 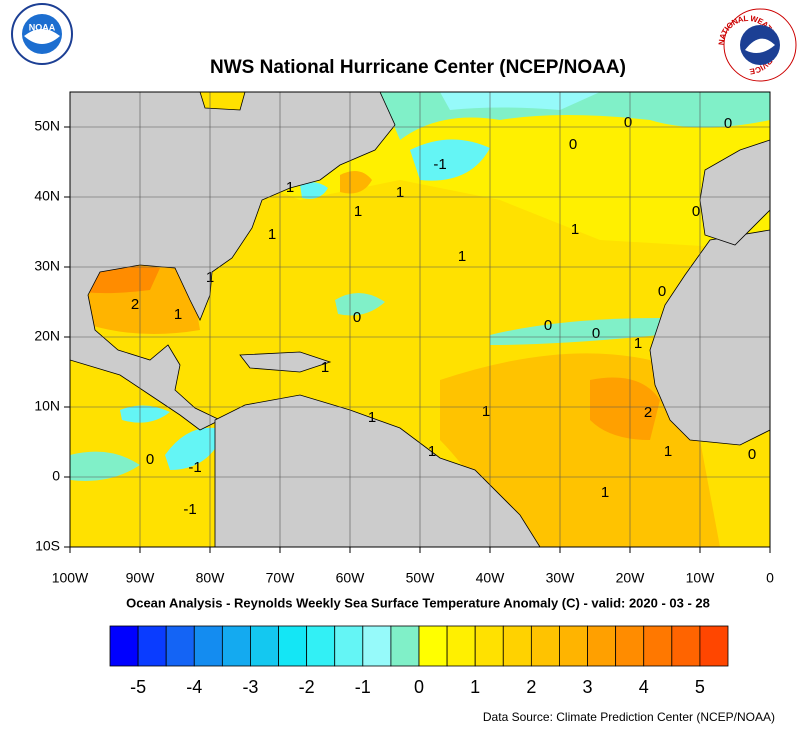 What do you see at coordinates (531, 687) in the screenshot?
I see `colorbar-label: 2` at bounding box center [531, 687].